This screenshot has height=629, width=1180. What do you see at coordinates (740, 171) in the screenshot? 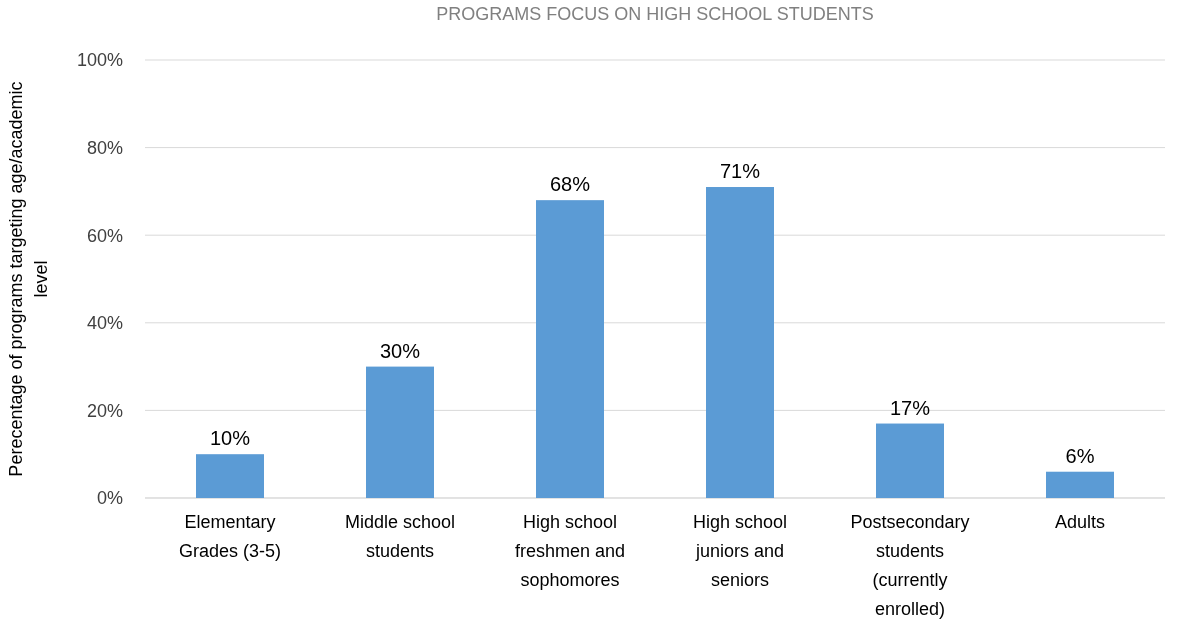
I see `data-label: 71%` at bounding box center [740, 171].